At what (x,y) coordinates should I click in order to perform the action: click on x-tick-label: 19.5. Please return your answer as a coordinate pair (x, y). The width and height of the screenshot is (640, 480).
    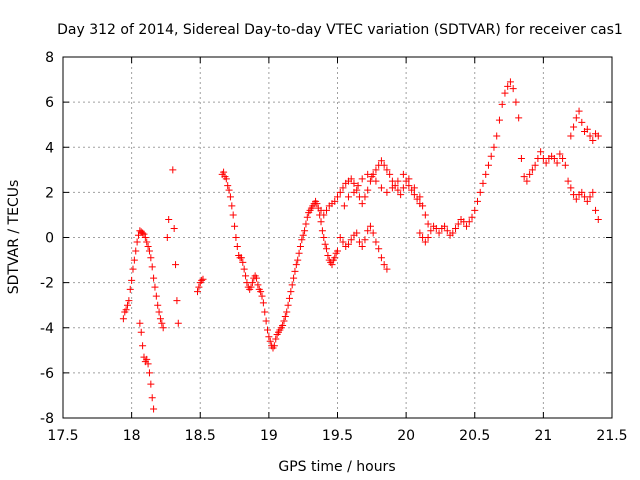
    Looking at the image, I should click on (337, 436).